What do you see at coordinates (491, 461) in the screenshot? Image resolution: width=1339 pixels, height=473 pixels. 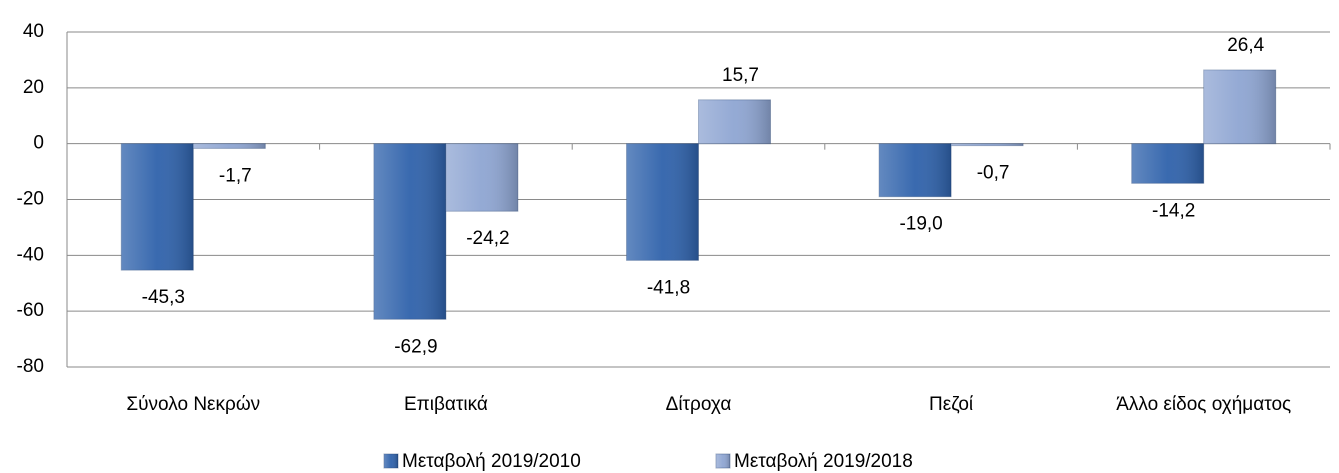 I see `legend-label: Μεταβολή 2019/2010` at bounding box center [491, 461].